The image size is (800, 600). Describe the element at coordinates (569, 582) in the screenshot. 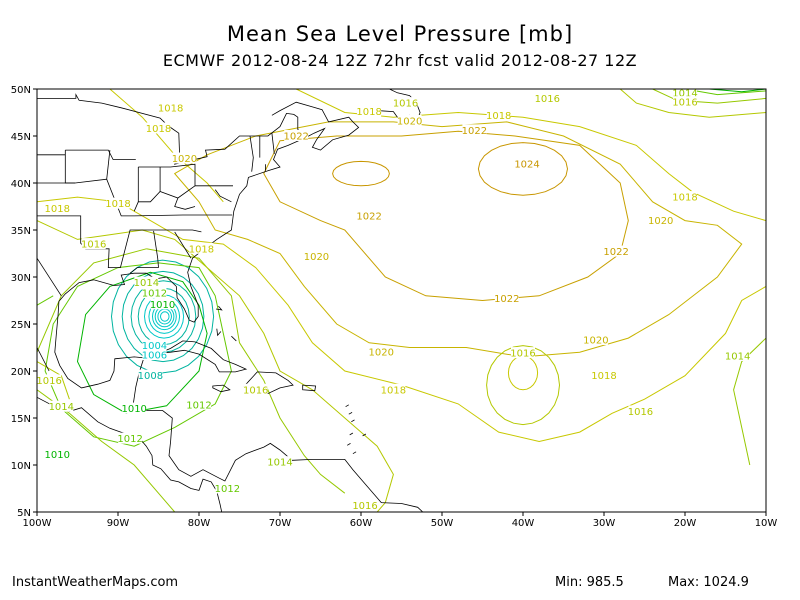

I see `min-label: Min:` at that location.